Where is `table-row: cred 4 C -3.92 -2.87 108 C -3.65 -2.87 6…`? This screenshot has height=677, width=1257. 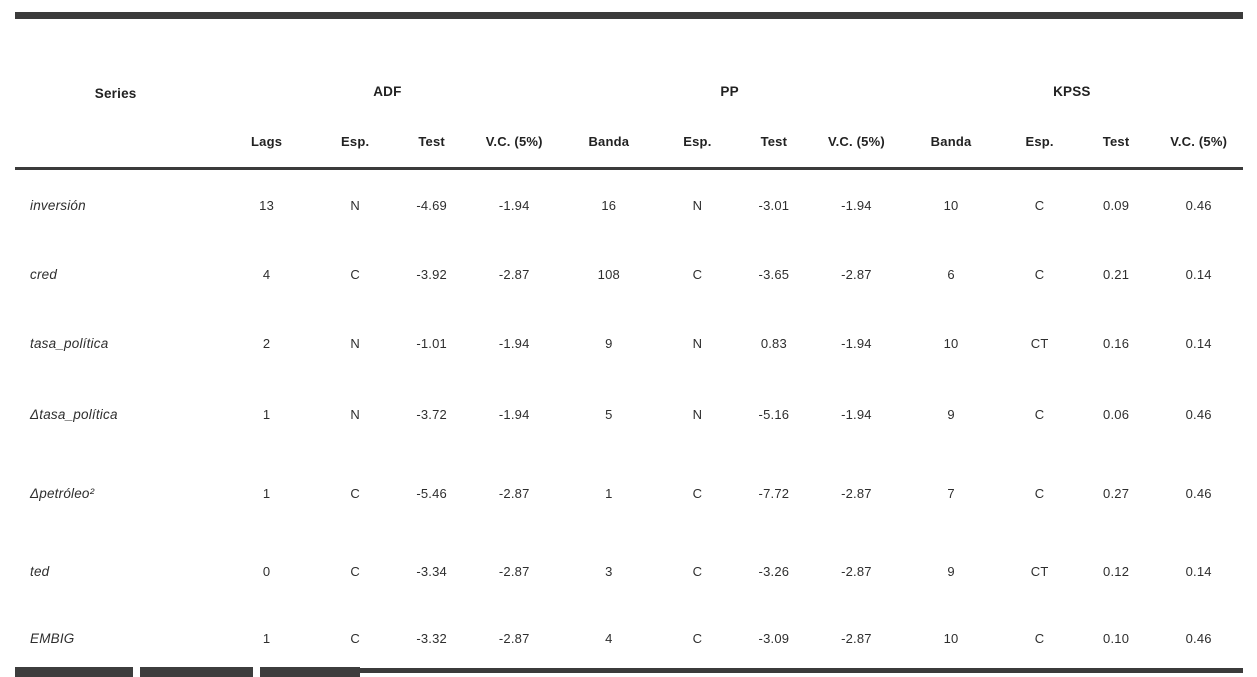
table-row: cred 4 C -3.92 -2.87 108 C -3.65 -2.87 6… is located at coordinates (629, 274).